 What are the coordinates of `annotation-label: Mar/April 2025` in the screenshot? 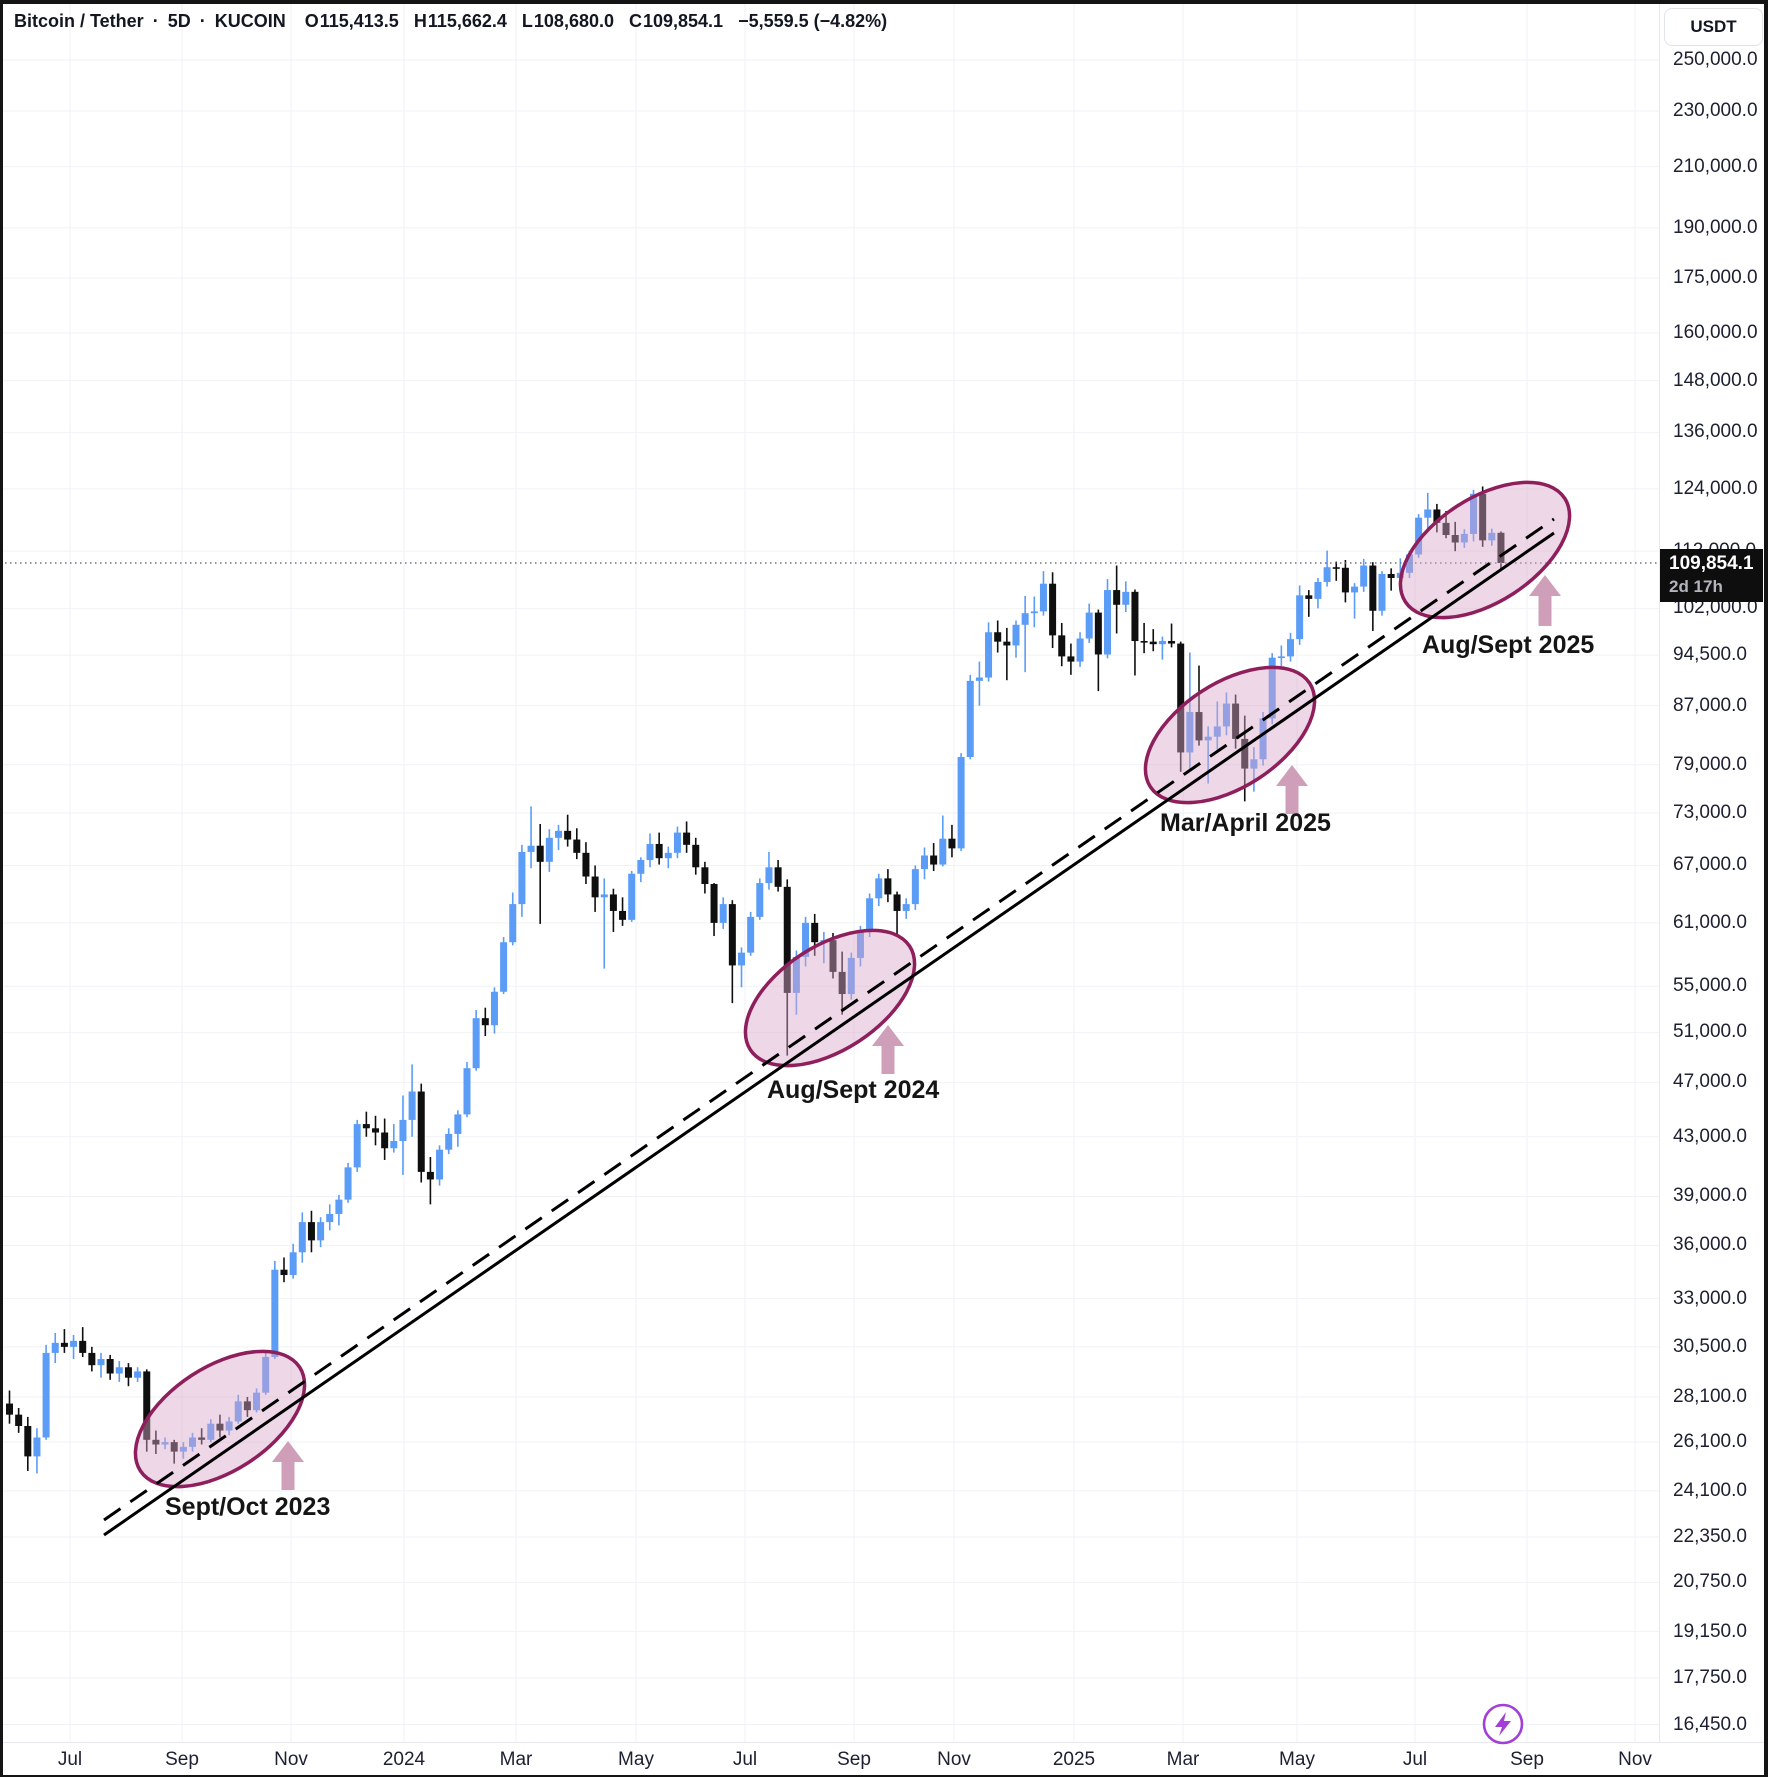 It's located at (1245, 823).